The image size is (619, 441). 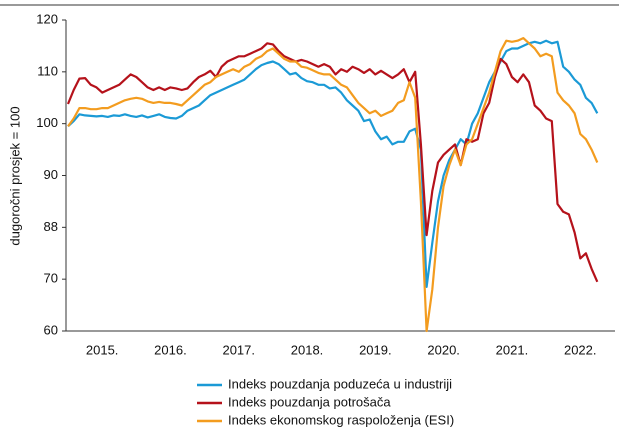 I want to click on y-tick-label: 100, so click(x=47, y=122).